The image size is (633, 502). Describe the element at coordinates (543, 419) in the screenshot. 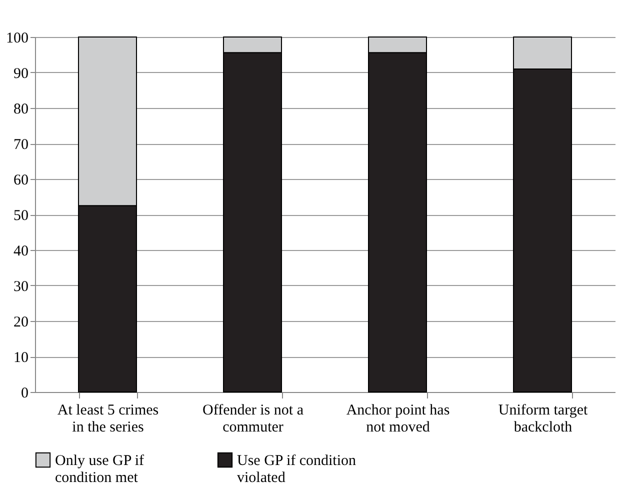

I see `x-tick-label: Uniform target backcloth` at that location.